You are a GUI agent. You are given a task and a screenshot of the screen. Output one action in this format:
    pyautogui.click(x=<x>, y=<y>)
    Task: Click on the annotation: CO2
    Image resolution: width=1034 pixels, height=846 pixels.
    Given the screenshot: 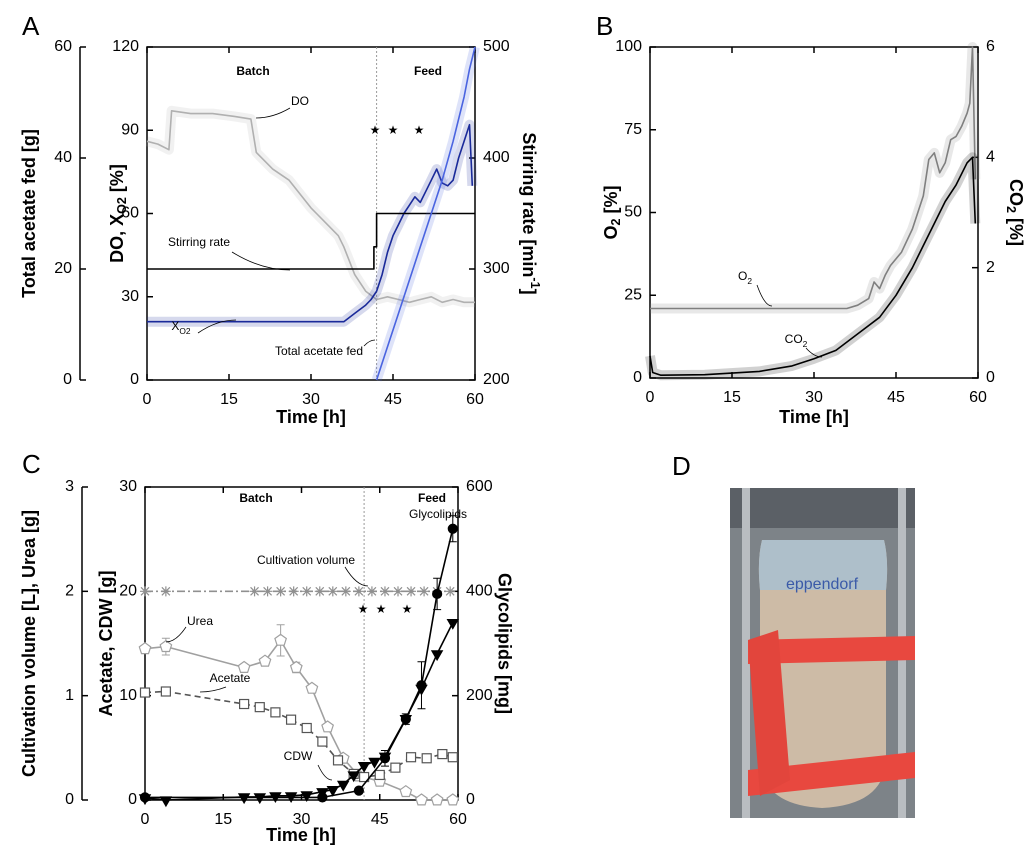 What is the action you would take?
    pyautogui.click(x=796, y=340)
    